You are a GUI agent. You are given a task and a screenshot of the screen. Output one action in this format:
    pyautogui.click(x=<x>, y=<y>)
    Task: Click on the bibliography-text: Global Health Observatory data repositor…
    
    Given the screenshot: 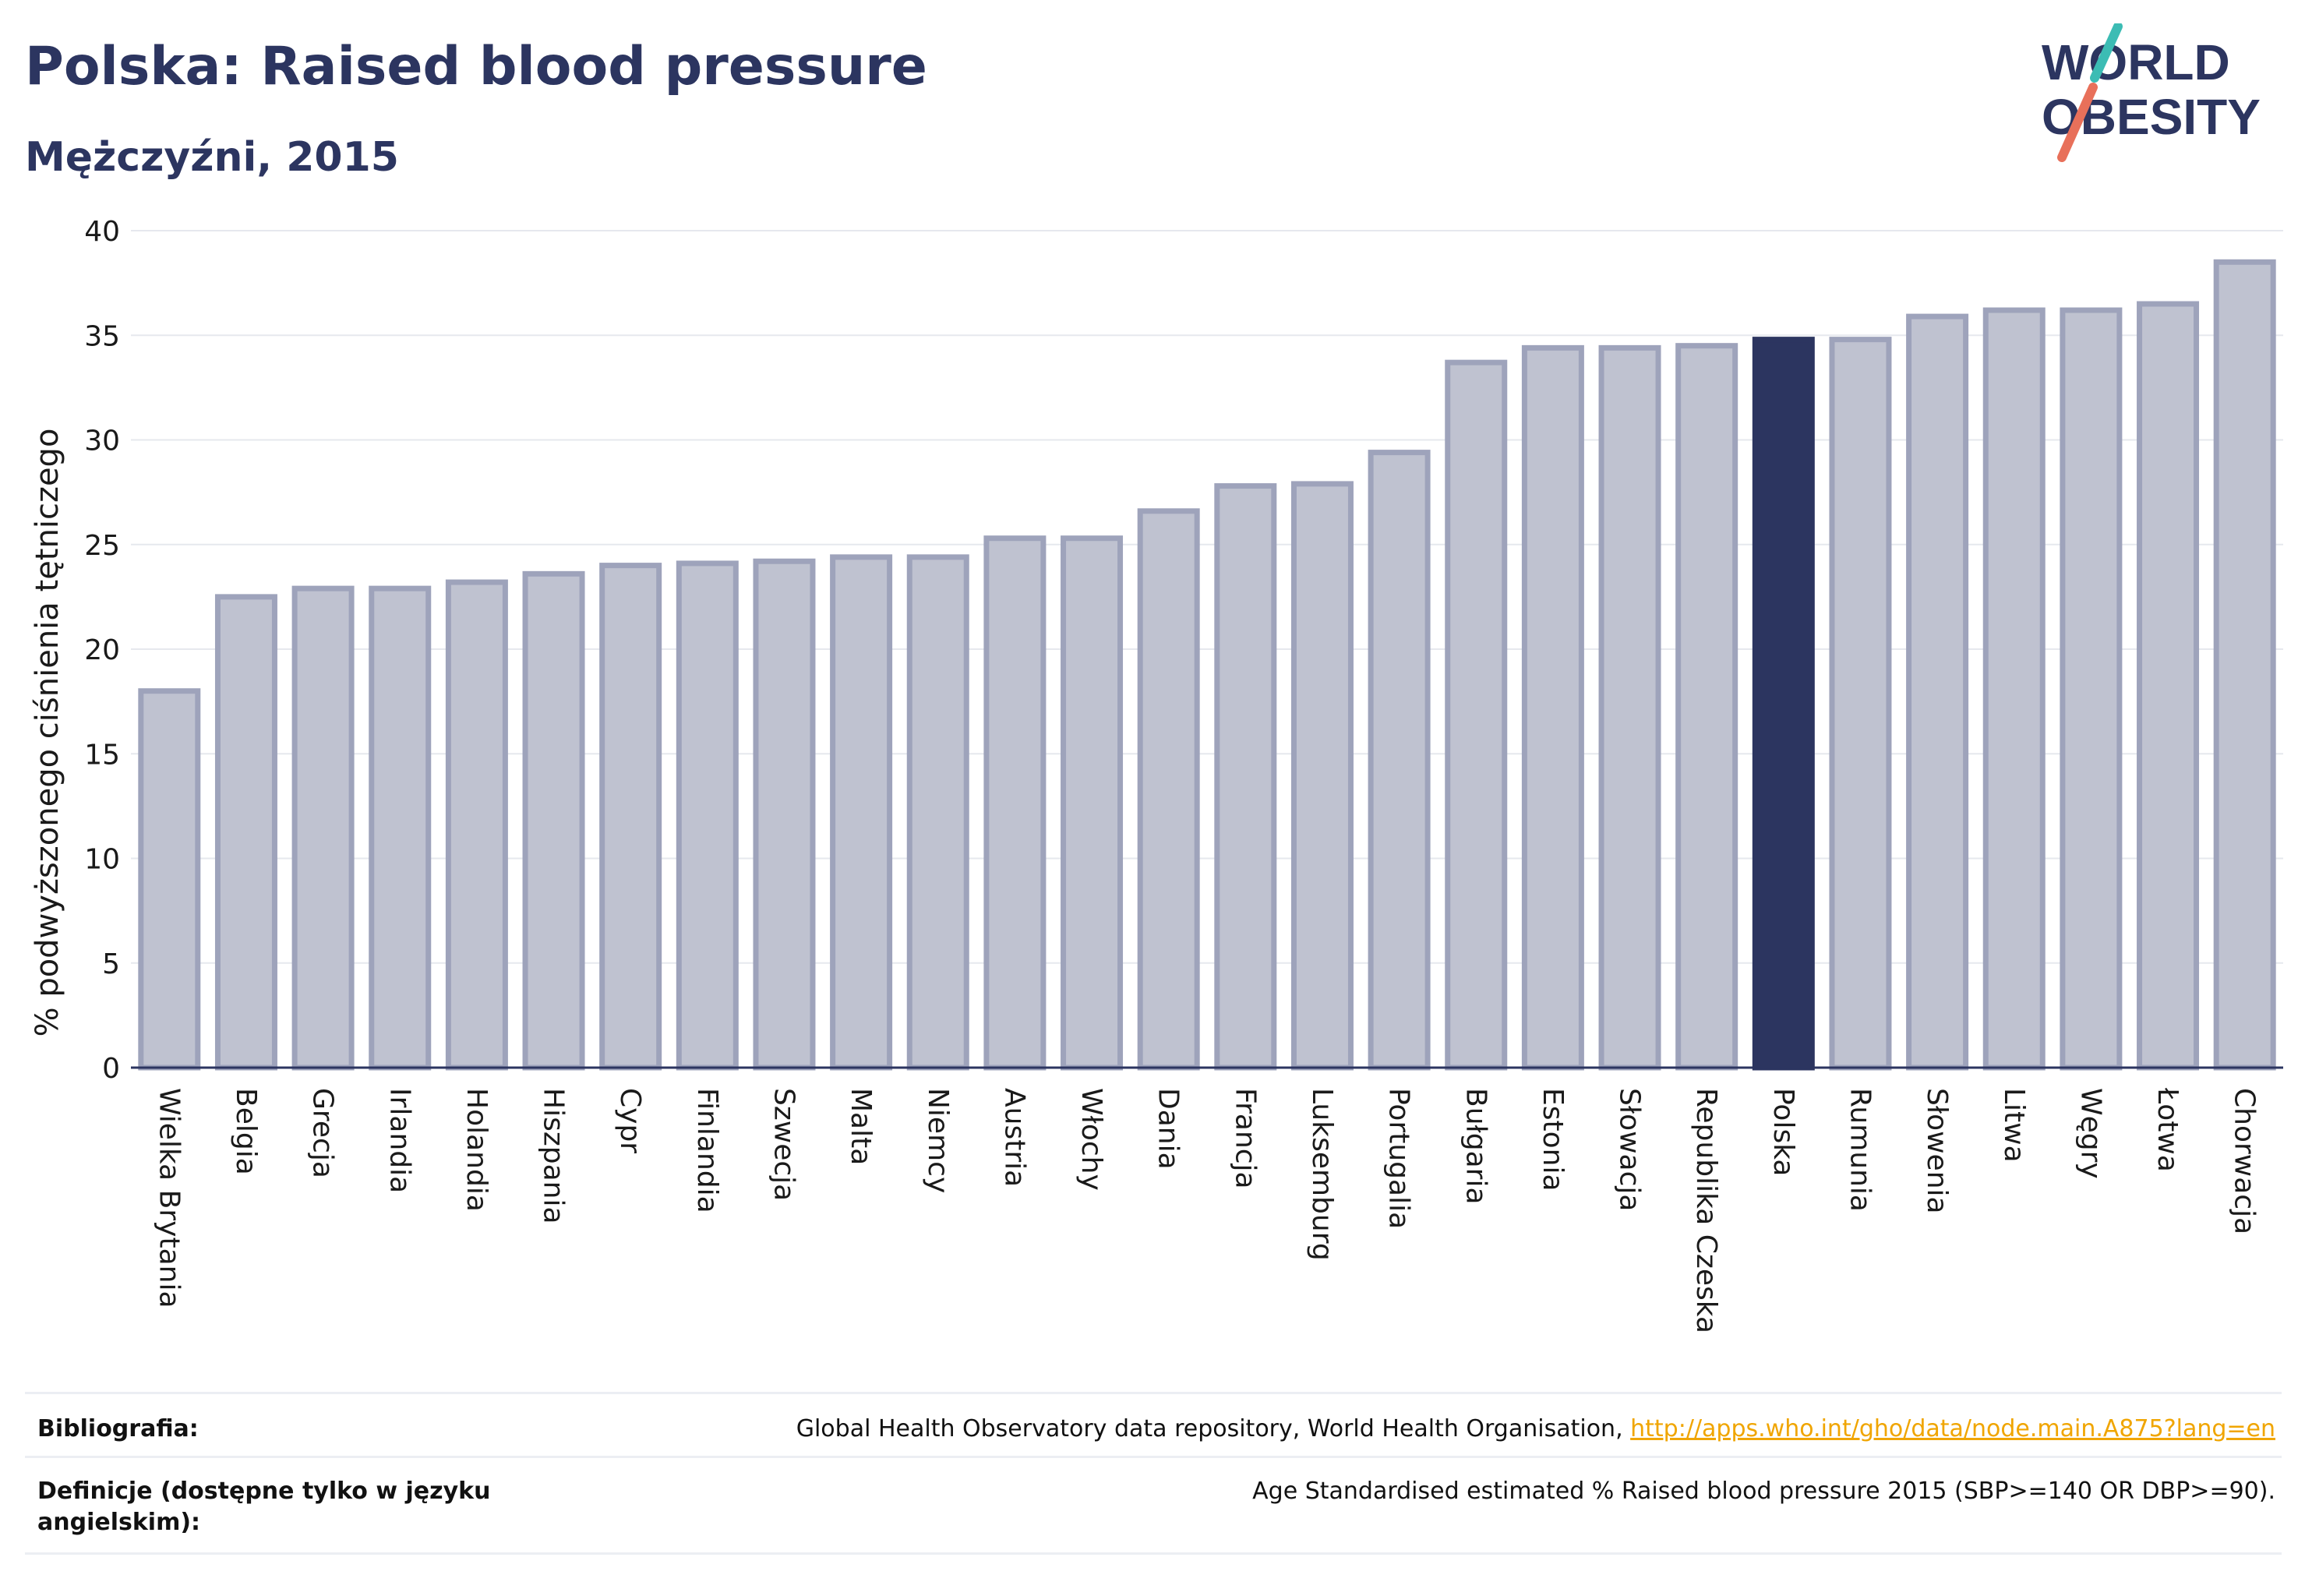 What is the action you would take?
    pyautogui.click(x=1213, y=1428)
    